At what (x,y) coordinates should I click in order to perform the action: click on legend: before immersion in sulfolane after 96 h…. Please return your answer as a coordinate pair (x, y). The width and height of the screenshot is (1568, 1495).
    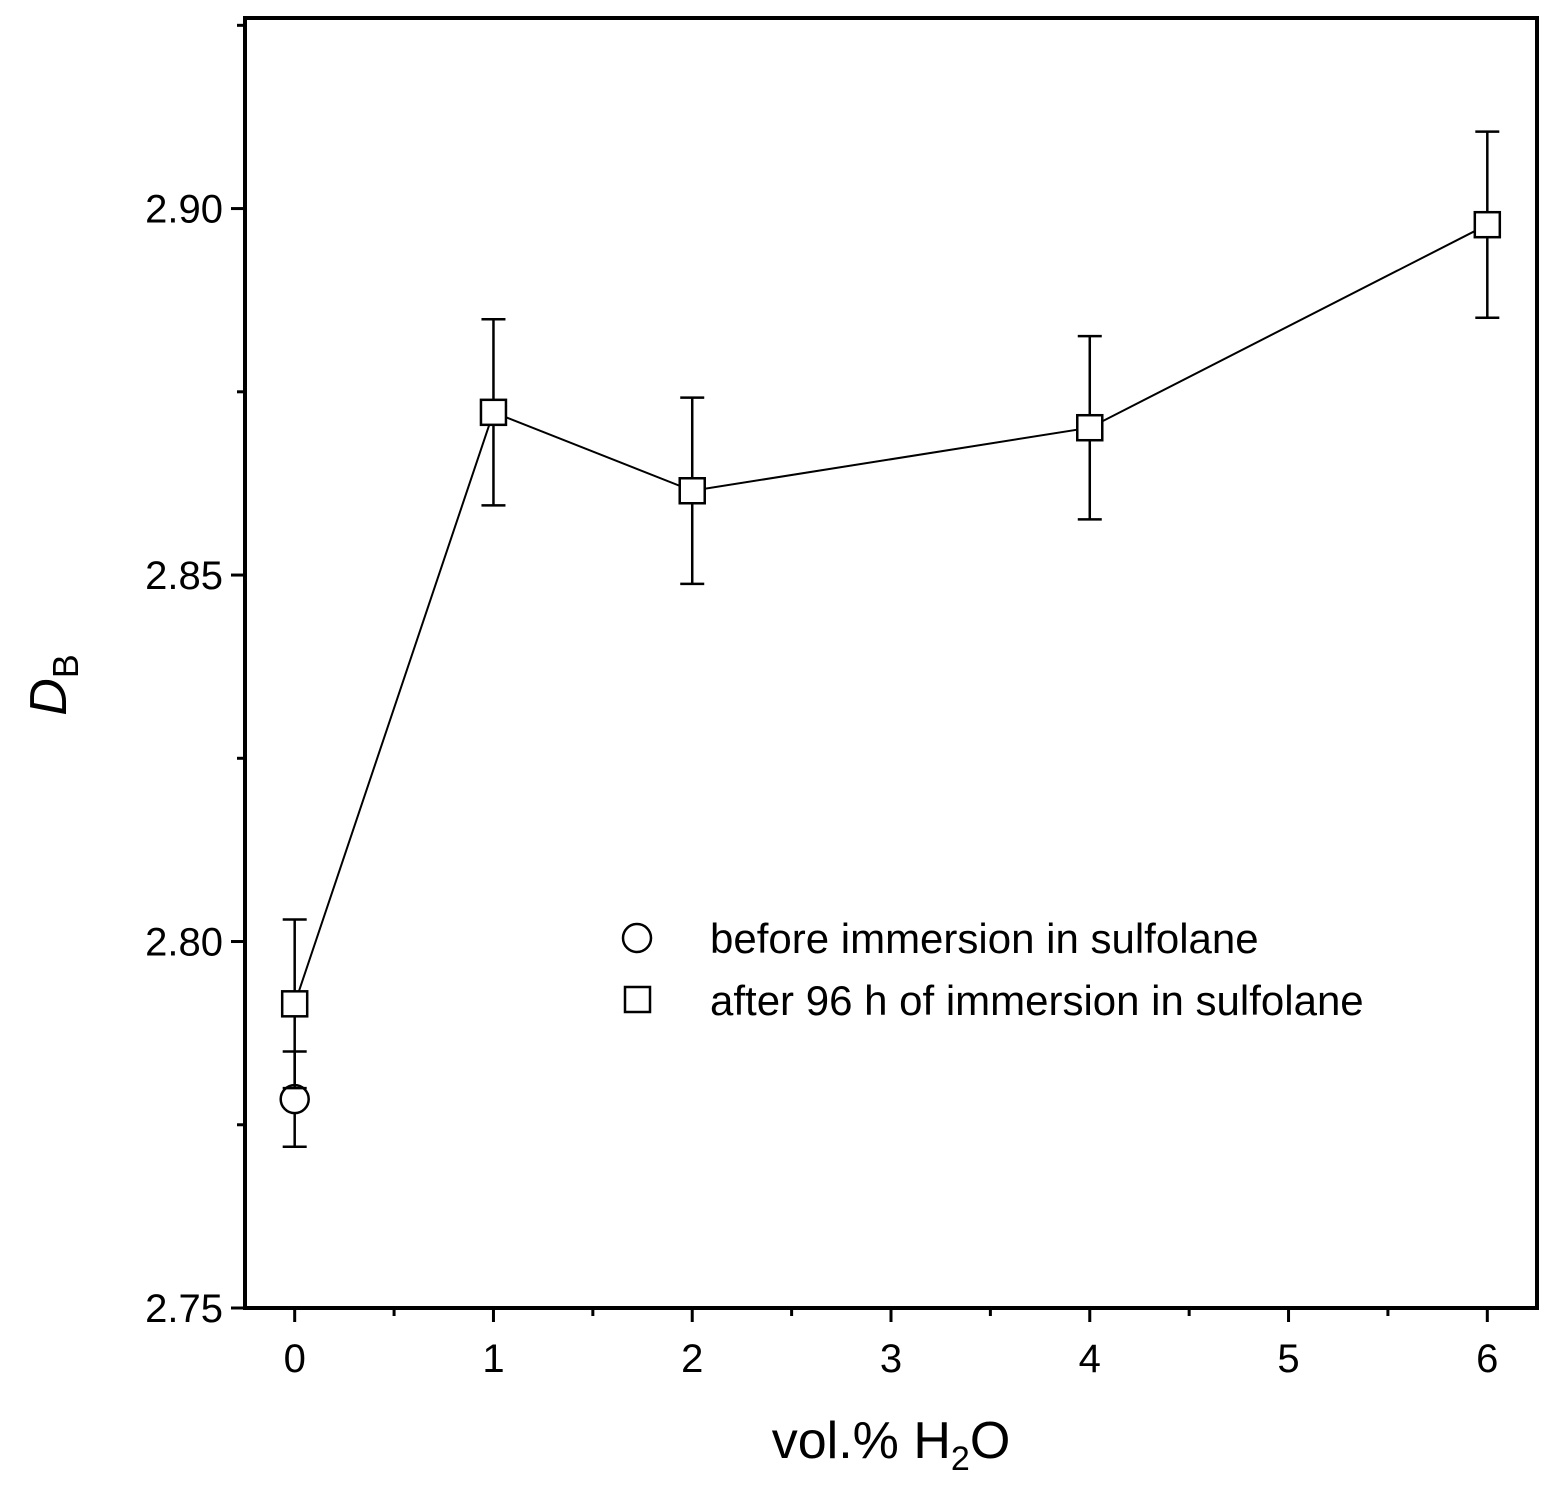
    Looking at the image, I should click on (992, 969).